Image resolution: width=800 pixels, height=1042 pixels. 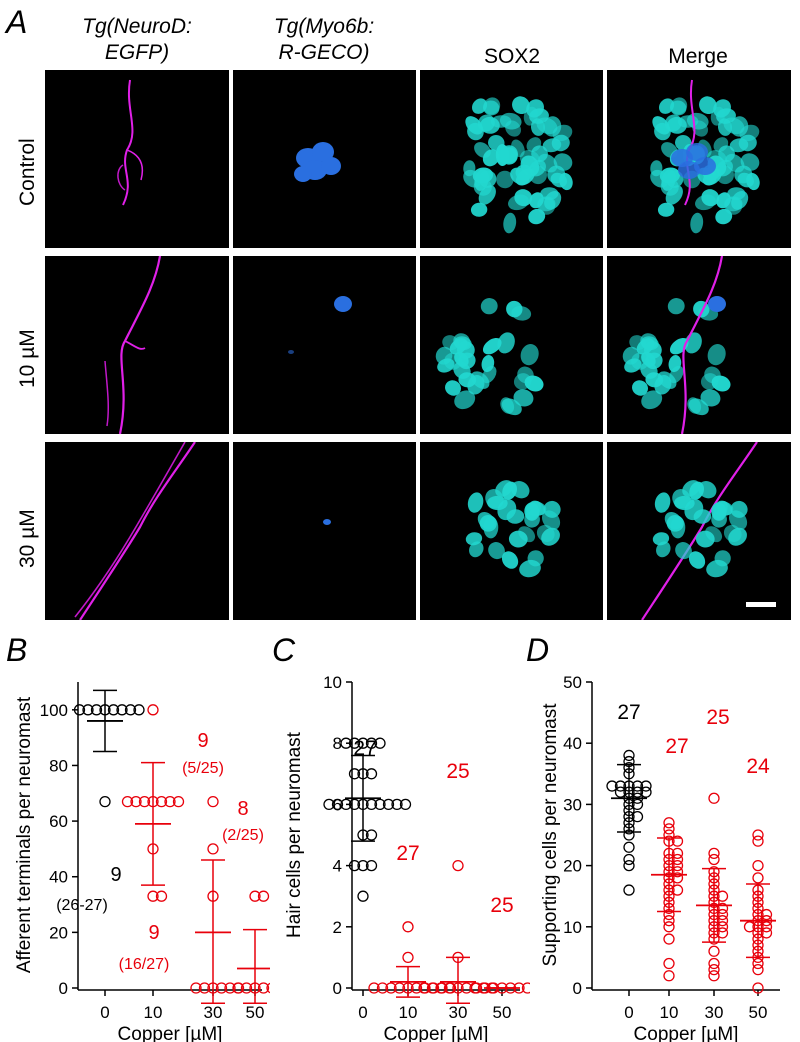 I want to click on y-tick-label: 40, so click(x=572, y=743).